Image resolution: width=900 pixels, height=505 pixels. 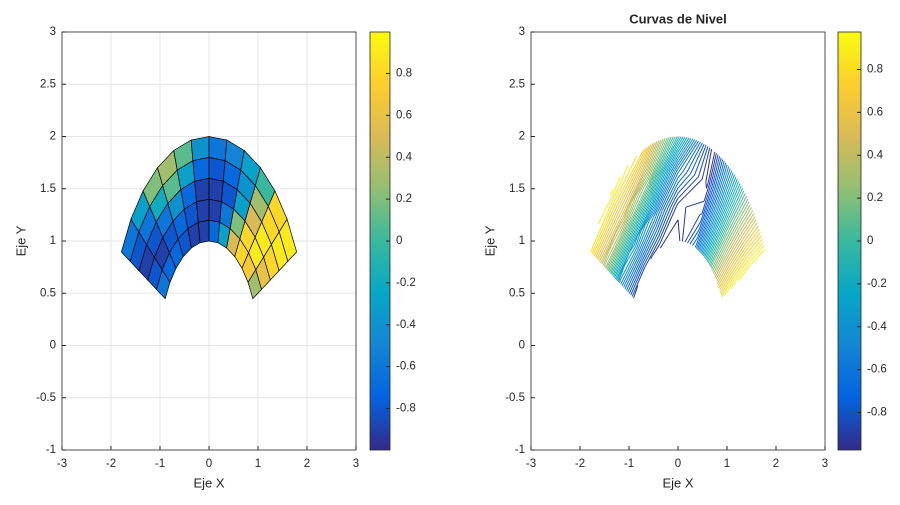 I want to click on chart-title: Curvas de Nivel, so click(x=678, y=18).